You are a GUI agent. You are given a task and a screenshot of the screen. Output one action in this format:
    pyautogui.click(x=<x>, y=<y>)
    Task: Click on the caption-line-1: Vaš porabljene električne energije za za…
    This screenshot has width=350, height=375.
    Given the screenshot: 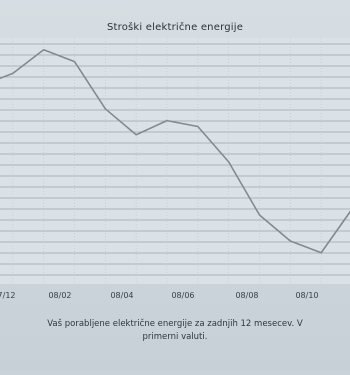 What is the action you would take?
    pyautogui.click(x=175, y=324)
    